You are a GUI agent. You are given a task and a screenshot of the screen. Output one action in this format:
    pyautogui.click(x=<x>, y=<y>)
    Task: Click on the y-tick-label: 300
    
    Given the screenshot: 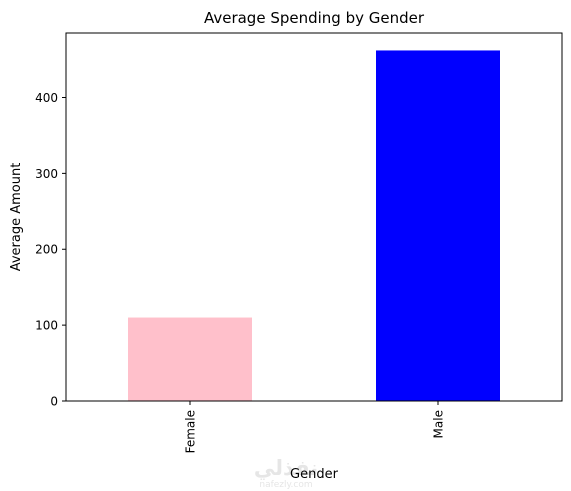 What is the action you would take?
    pyautogui.click(x=46, y=174)
    